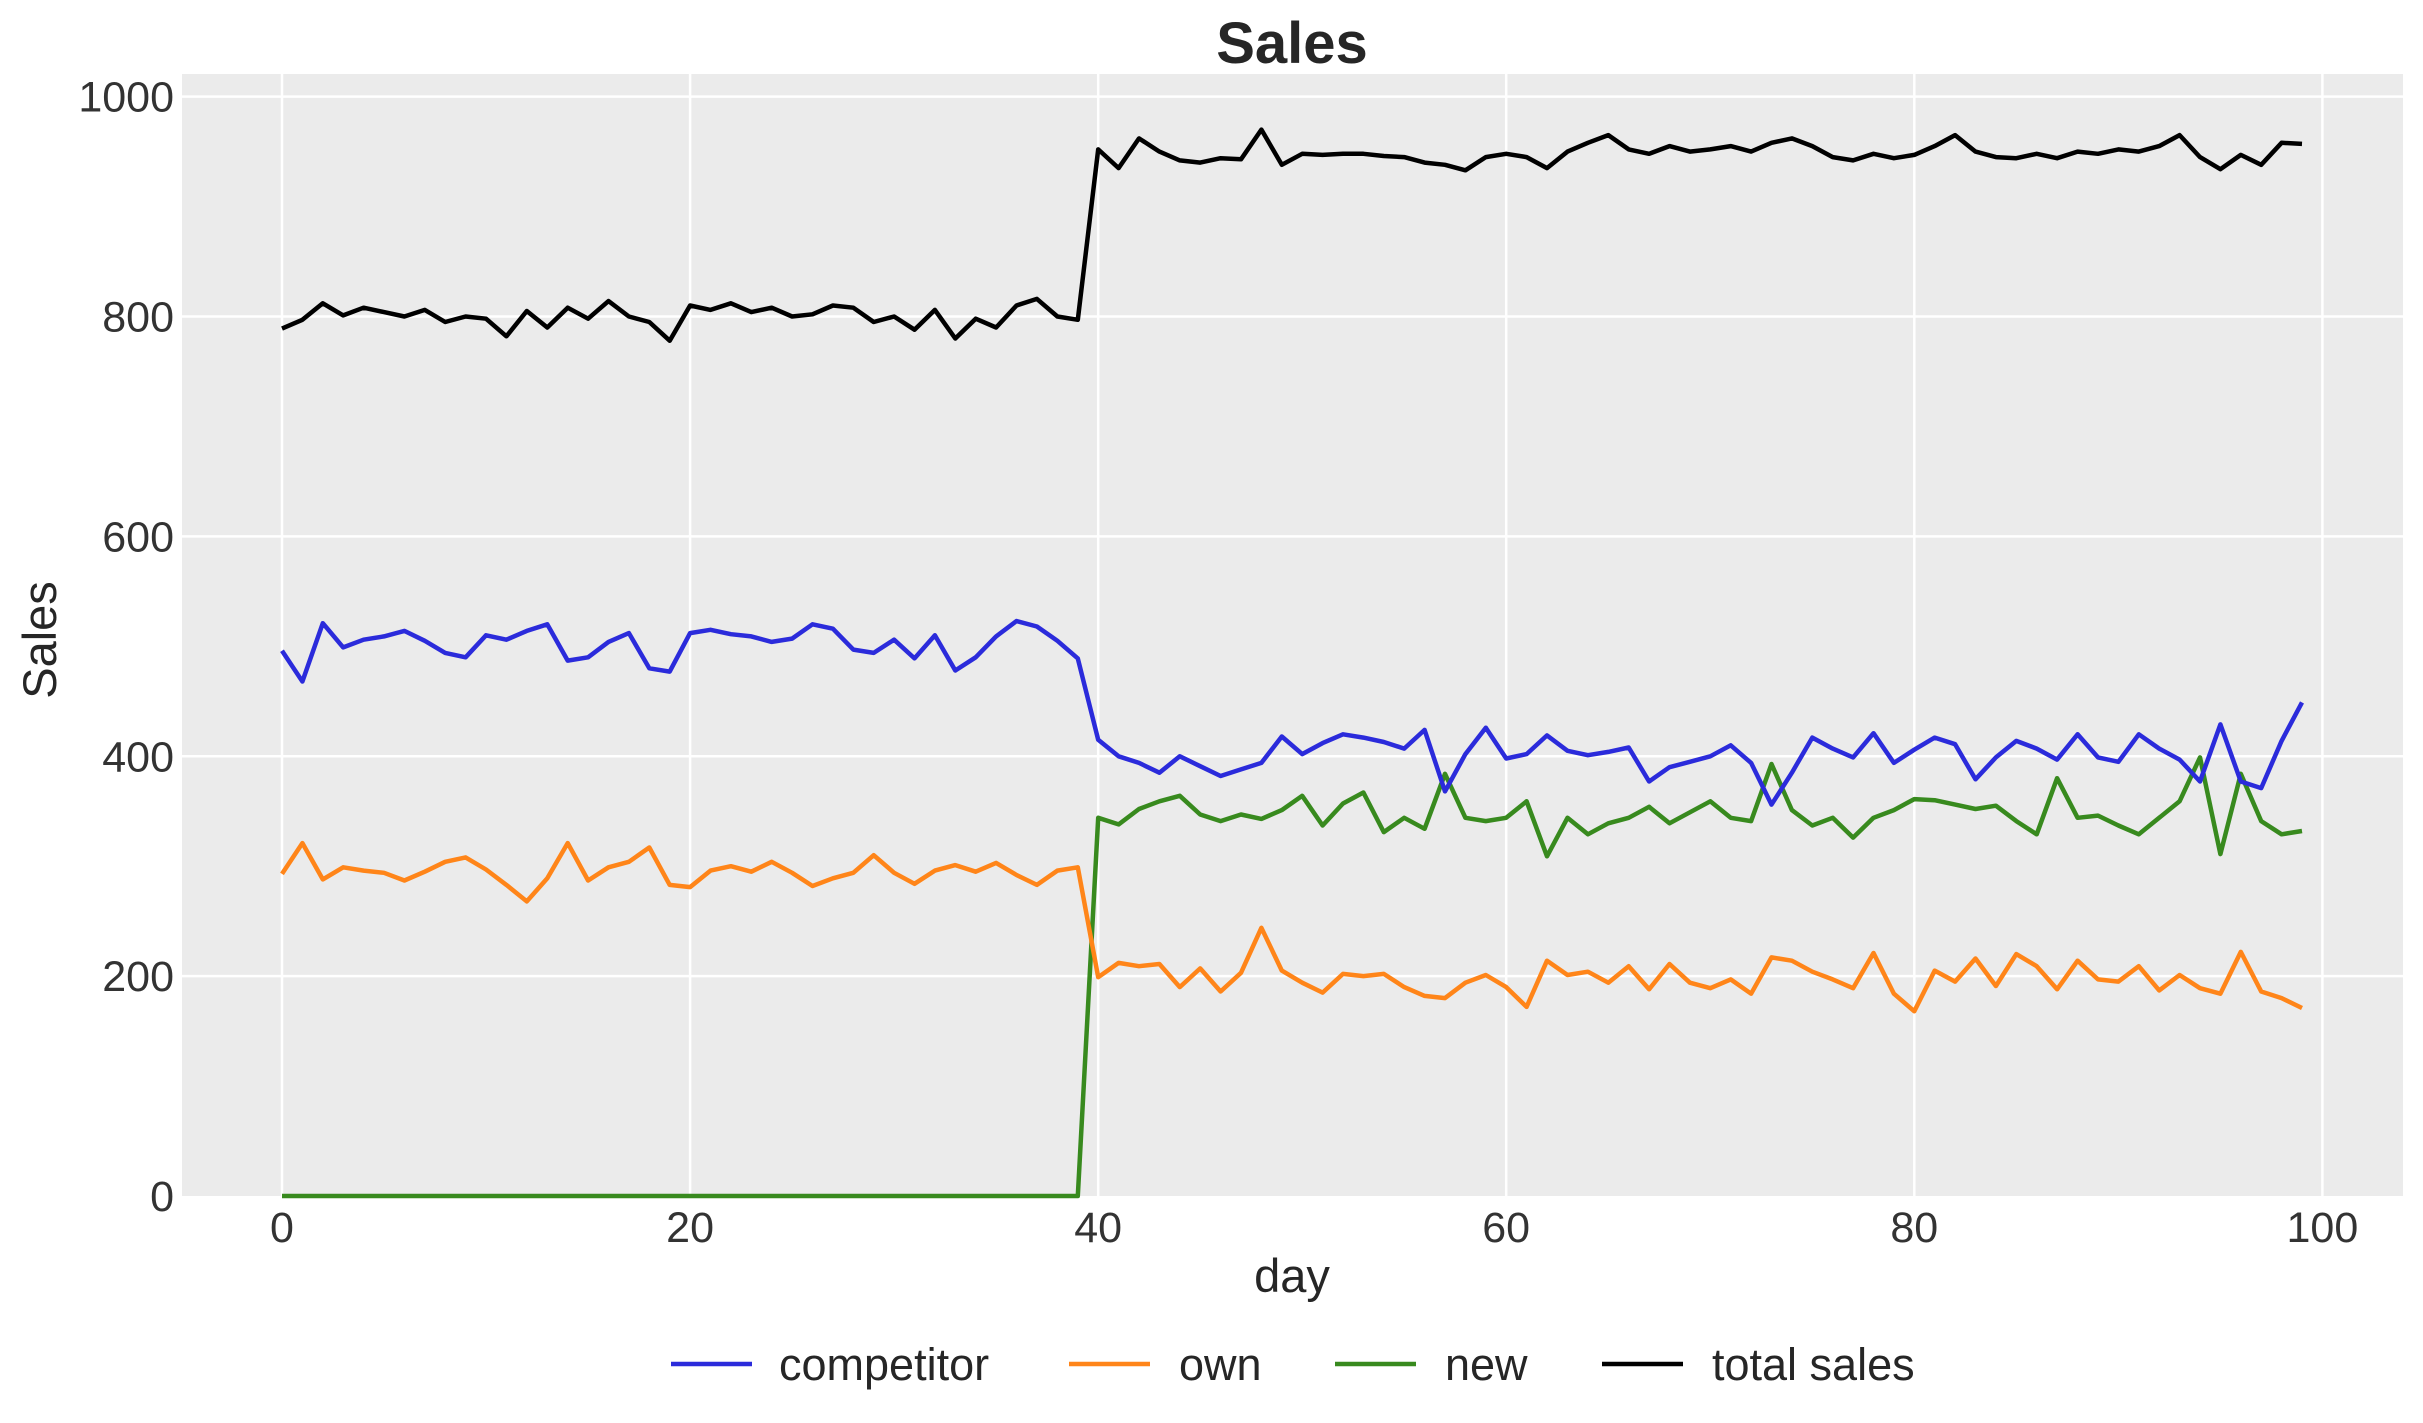 This screenshot has width=2423, height=1423. What do you see at coordinates (1914, 1228) in the screenshot?
I see `svg-text: 80` at bounding box center [1914, 1228].